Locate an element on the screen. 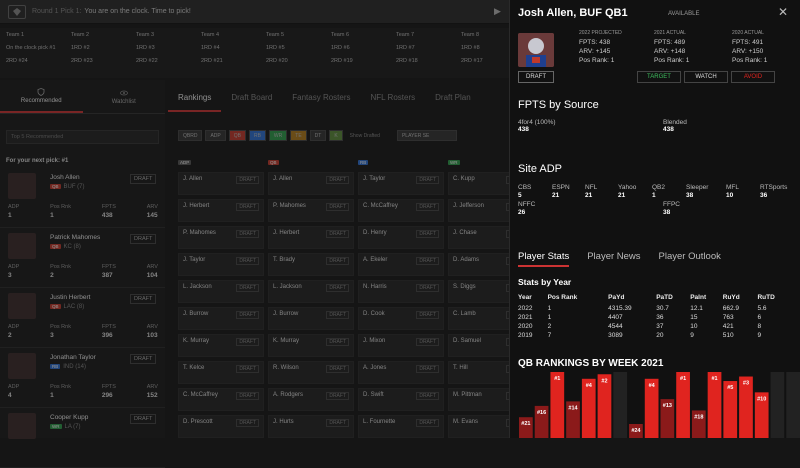 Image resolution: width=800 pixels, height=468 pixels. tab-player-info: Player Outlook is located at coordinates (689, 256).